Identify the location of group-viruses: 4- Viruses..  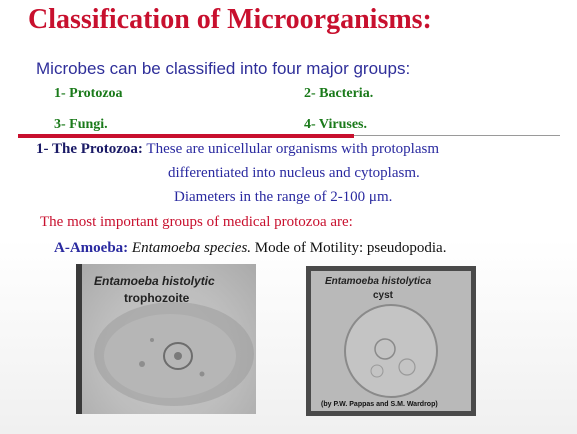
(335, 124).